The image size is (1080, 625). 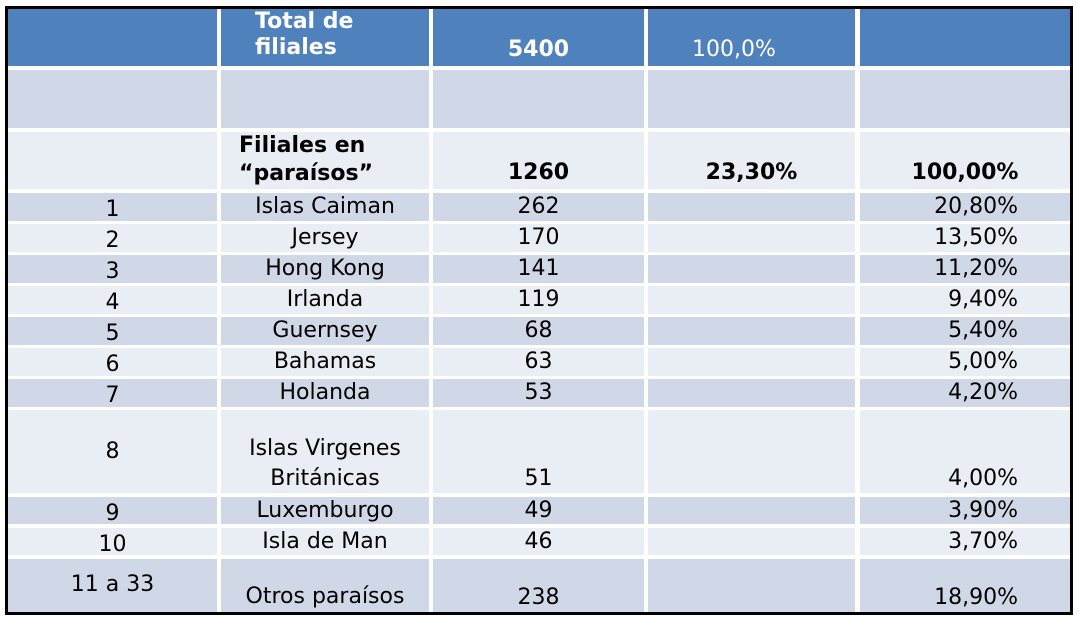 I want to click on row-count: 68, so click(x=538, y=331).